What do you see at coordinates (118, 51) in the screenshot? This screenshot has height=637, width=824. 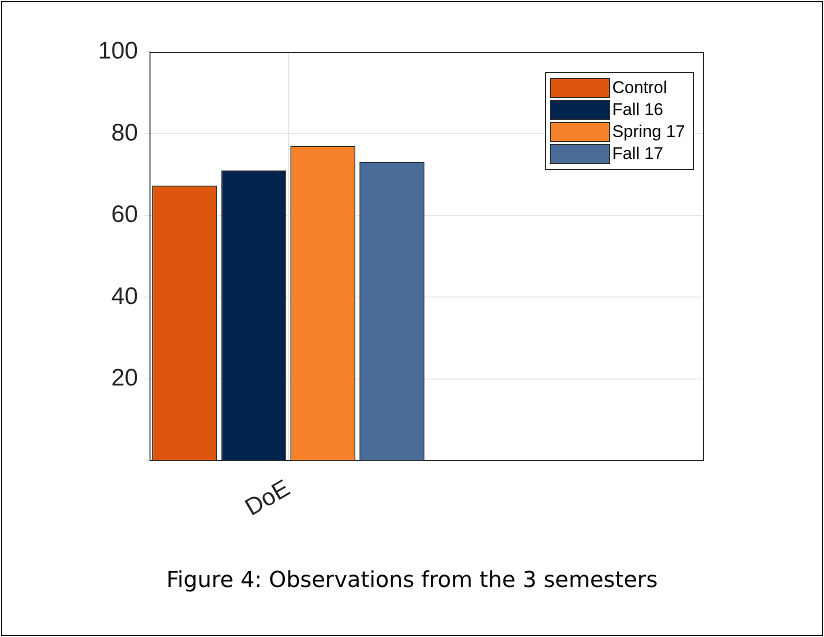 I see `y-tick-label: 100` at bounding box center [118, 51].